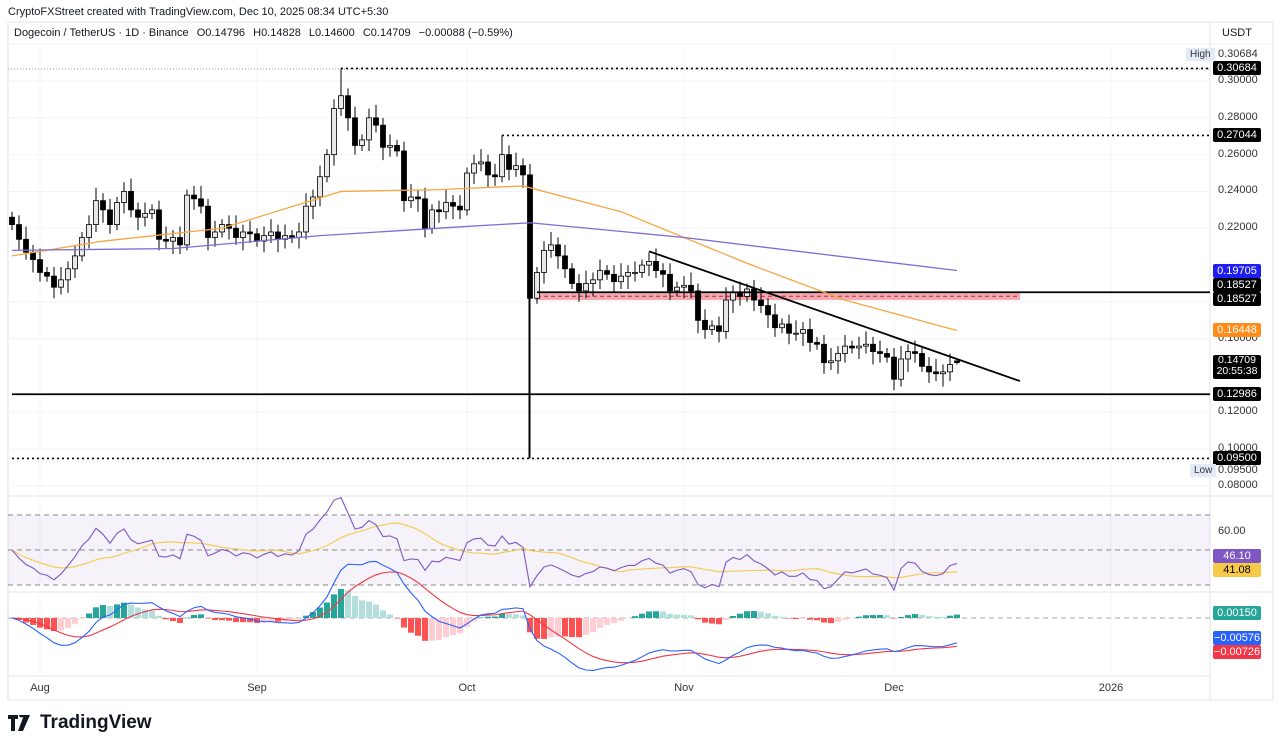 The height and width of the screenshot is (747, 1280). I want to click on change-value: −0.00088 (−0.59%), so click(465, 33).